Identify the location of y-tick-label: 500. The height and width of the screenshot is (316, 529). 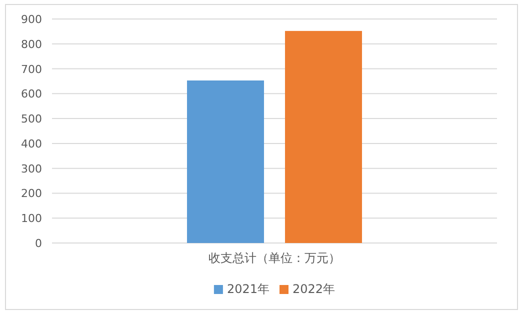
(31, 119).